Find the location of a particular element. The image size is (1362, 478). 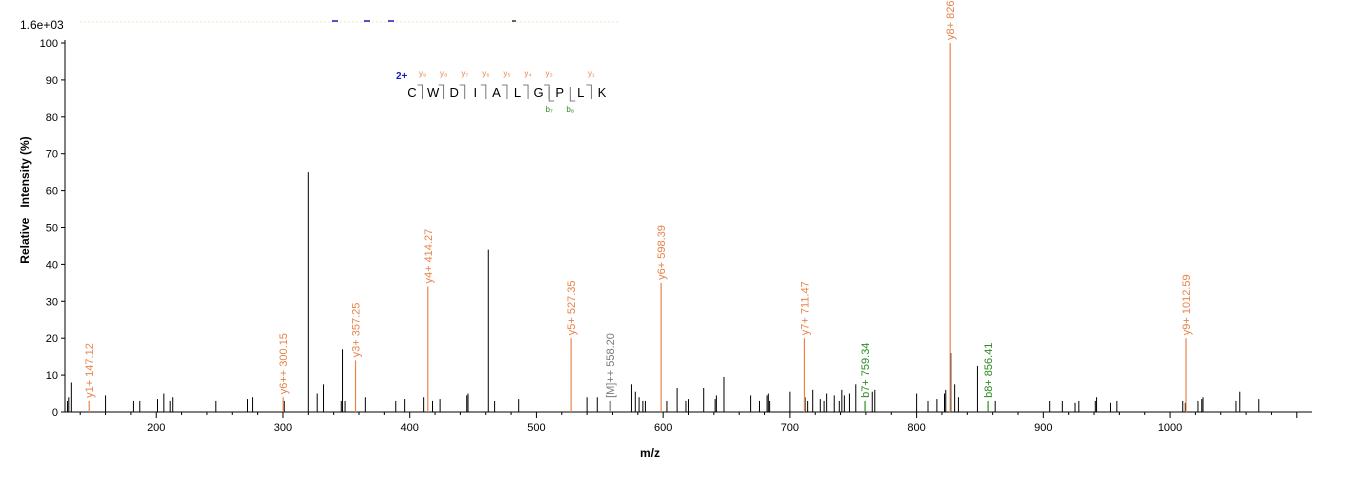

intensity-max-label: 1.6e+03 is located at coordinates (42, 25).